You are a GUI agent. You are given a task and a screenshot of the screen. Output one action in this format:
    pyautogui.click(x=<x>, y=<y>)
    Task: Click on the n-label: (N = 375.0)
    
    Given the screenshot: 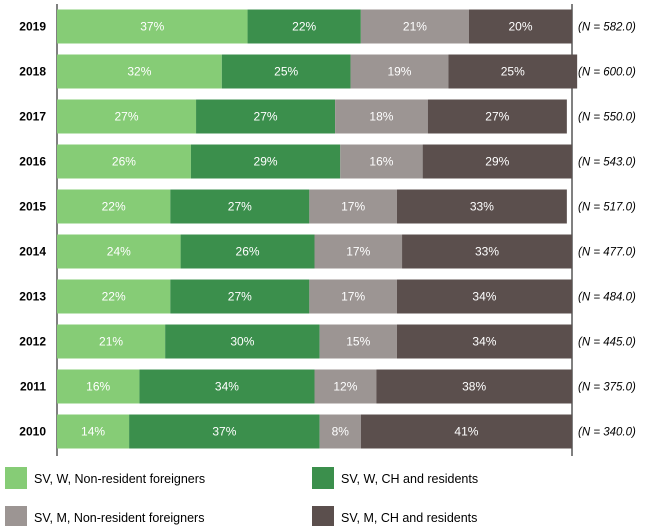 What is the action you would take?
    pyautogui.click(x=607, y=388)
    